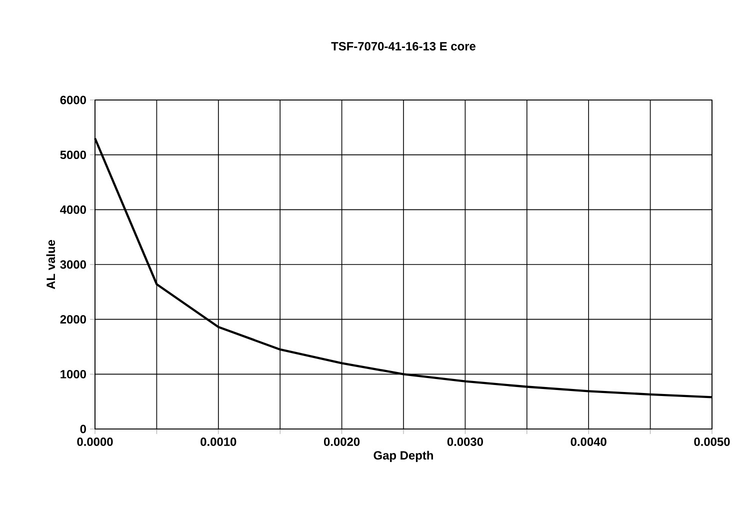  Describe the element at coordinates (73, 374) in the screenshot. I see `y-tick-label: 1000` at that location.